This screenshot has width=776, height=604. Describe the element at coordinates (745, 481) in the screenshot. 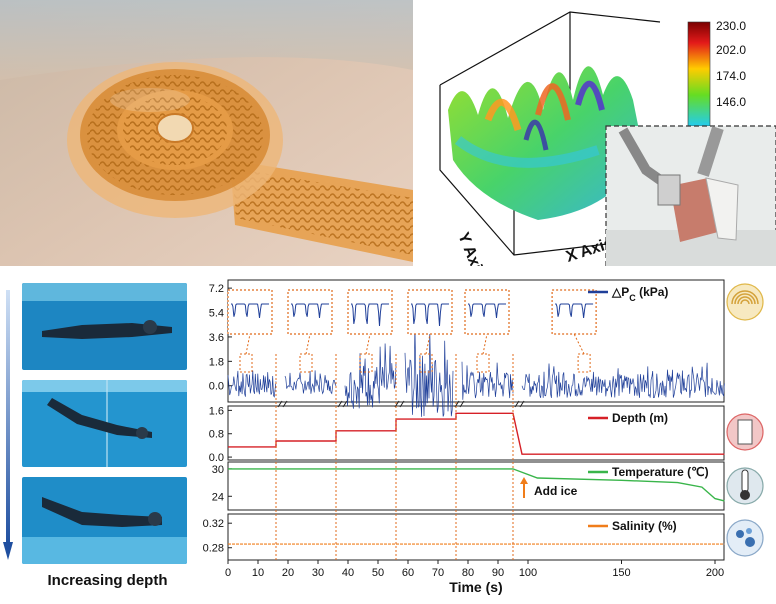

I see `thermometer-icon-body` at that location.